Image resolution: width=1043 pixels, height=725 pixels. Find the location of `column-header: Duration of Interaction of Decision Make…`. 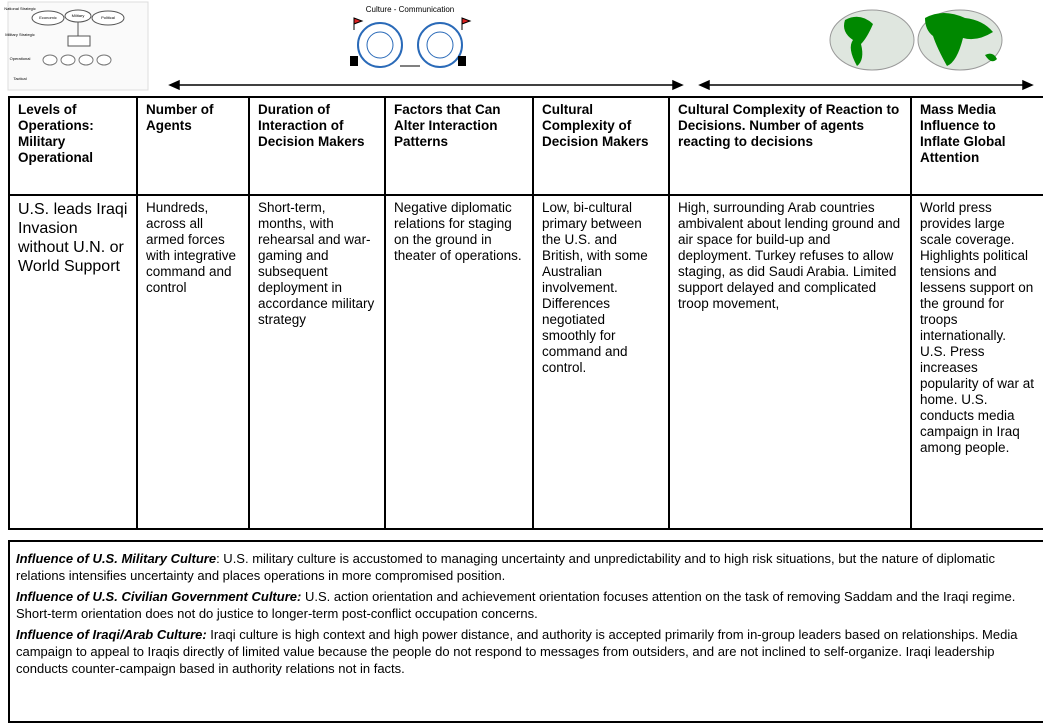

column-header: Duration of Interaction of Decision Make… is located at coordinates (317, 146).